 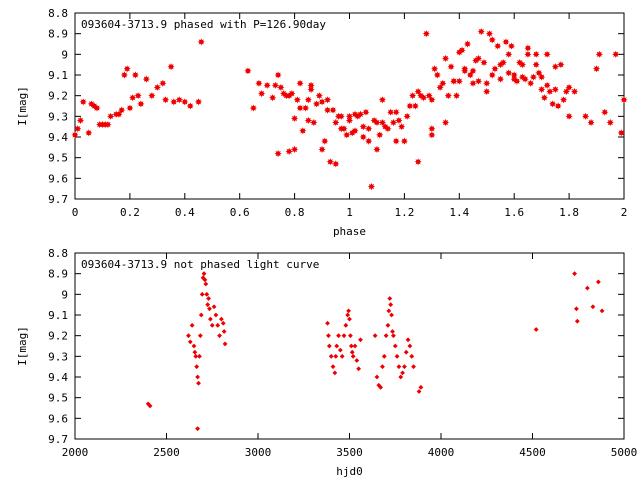 What do you see at coordinates (295, 212) in the screenshot?
I see `x-tick-label: 0.8` at bounding box center [295, 212].